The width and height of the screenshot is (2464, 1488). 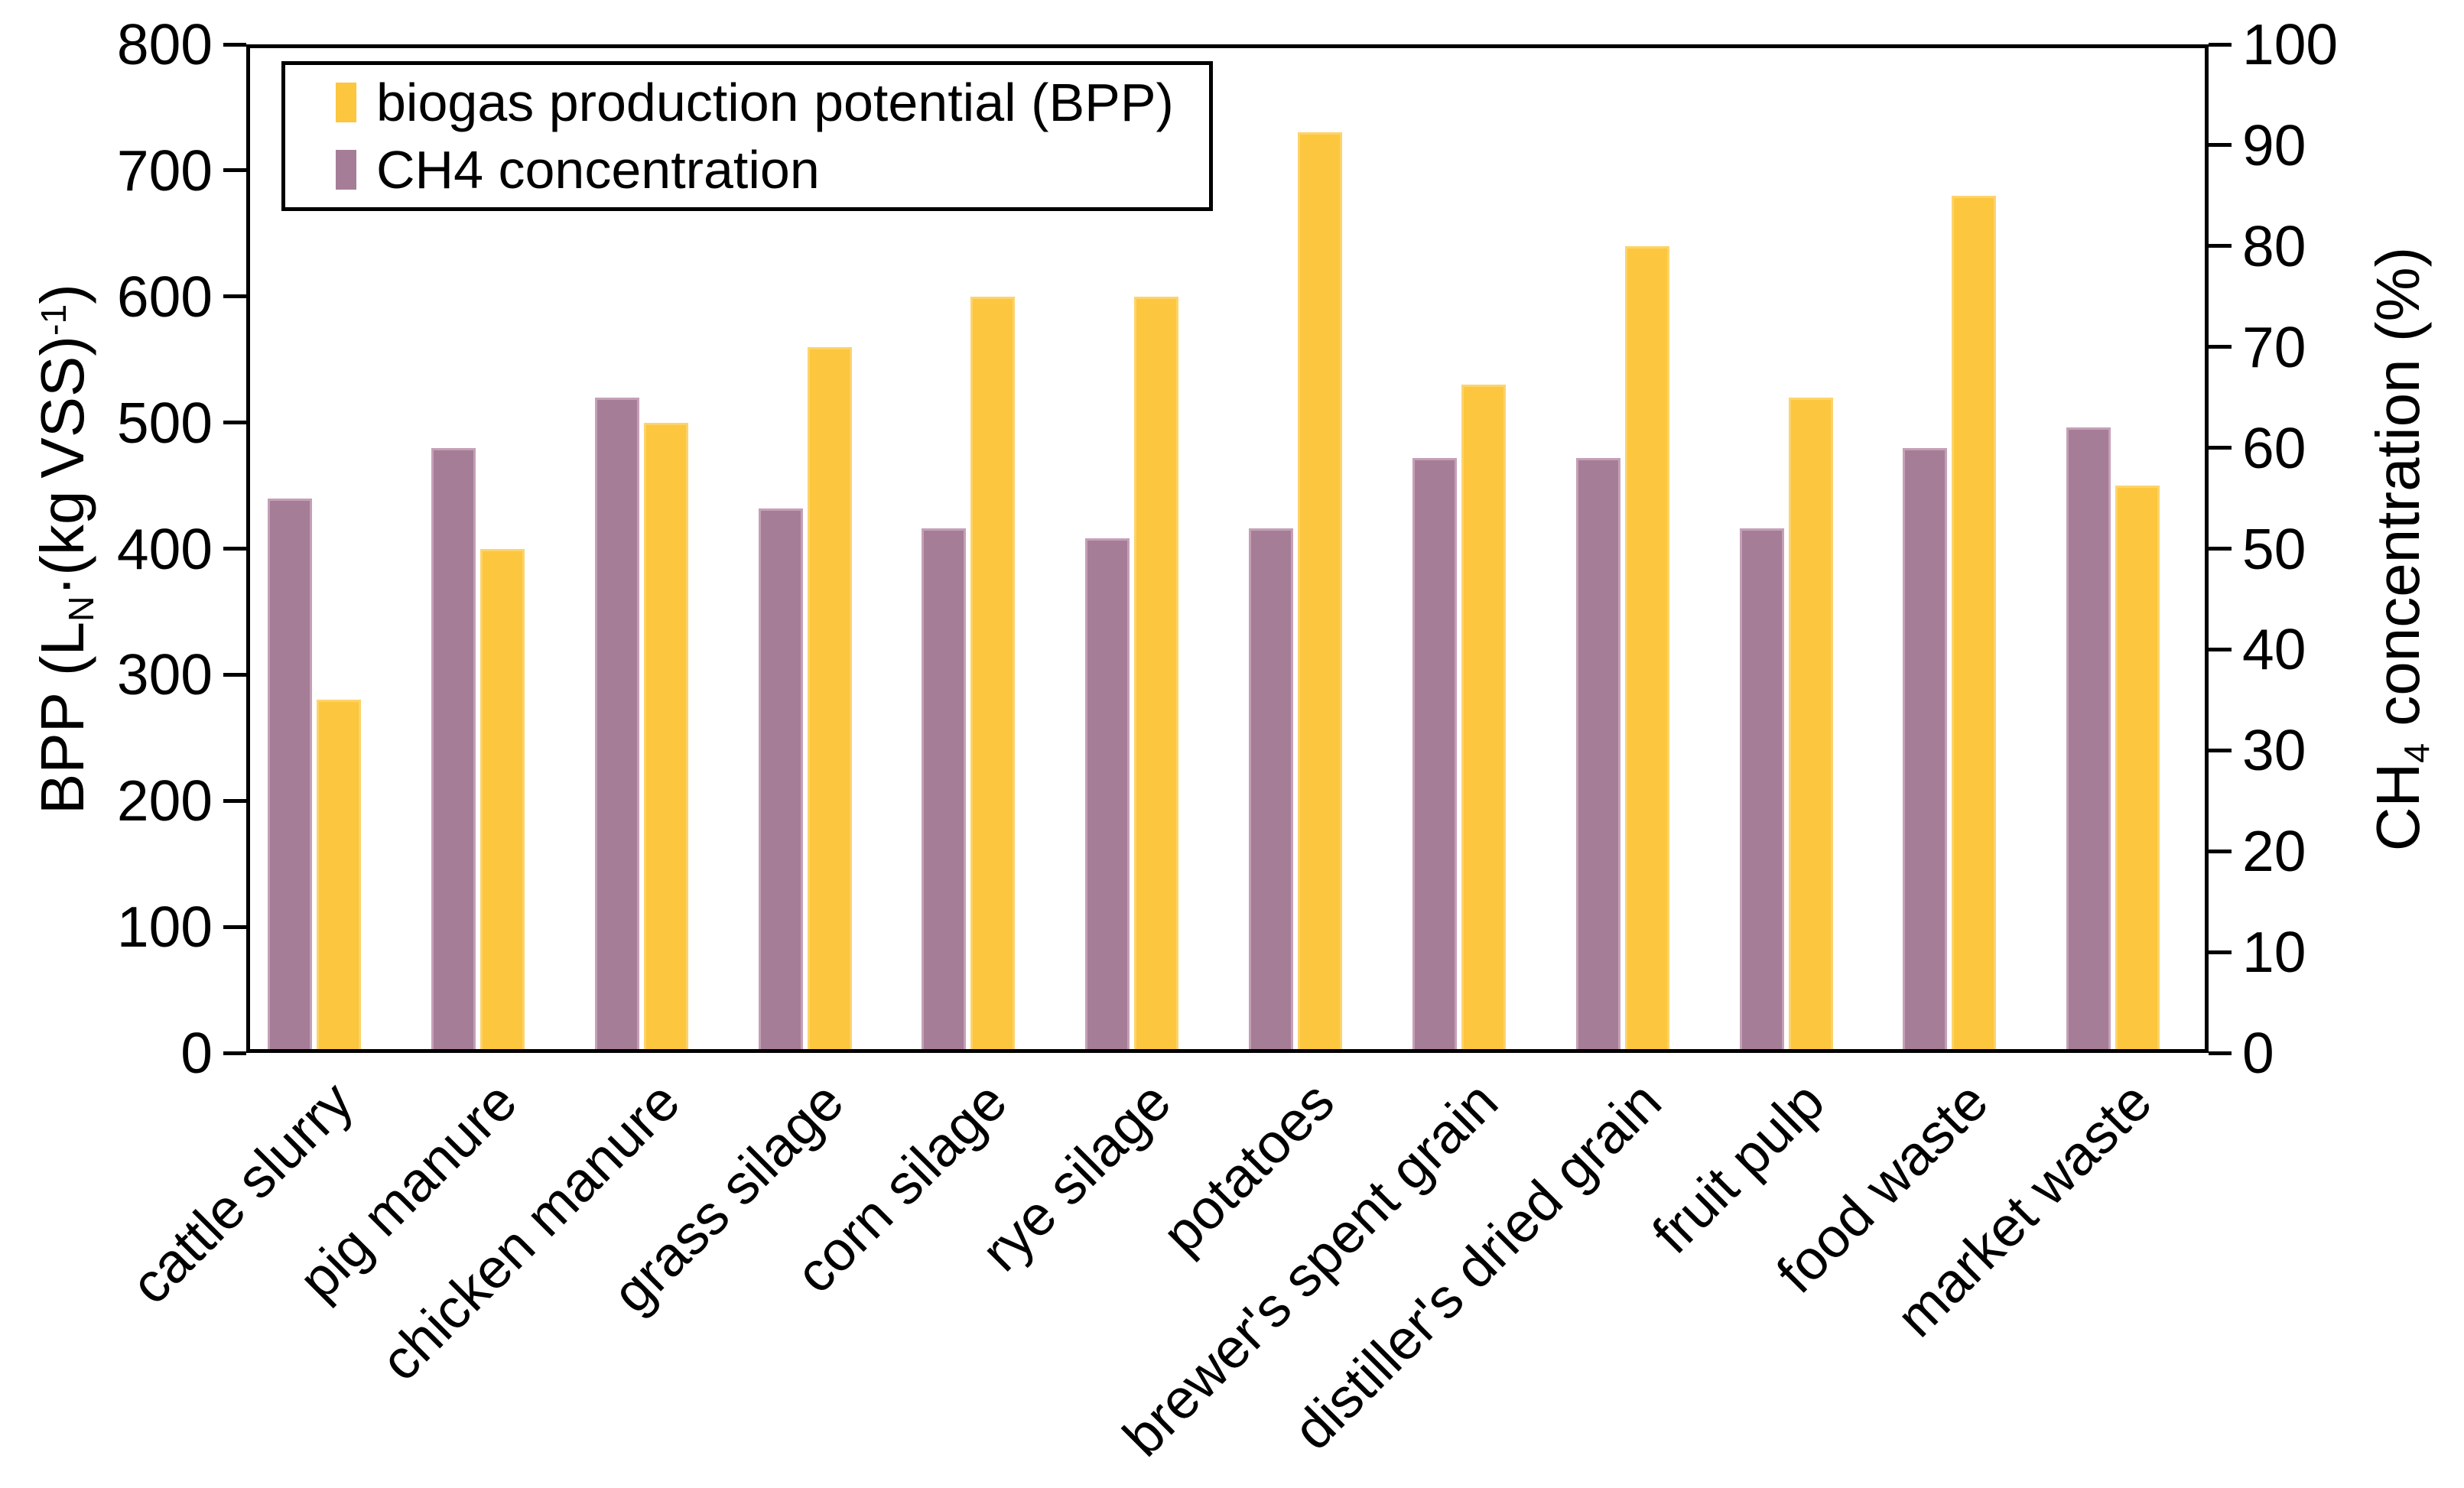 What do you see at coordinates (2398, 807) in the screenshot?
I see `axis-title-part: CH` at bounding box center [2398, 807].